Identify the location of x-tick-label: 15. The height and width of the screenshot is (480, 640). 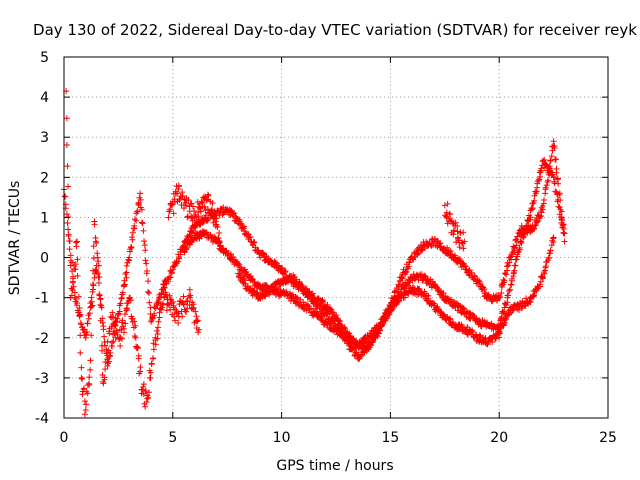
(390, 438).